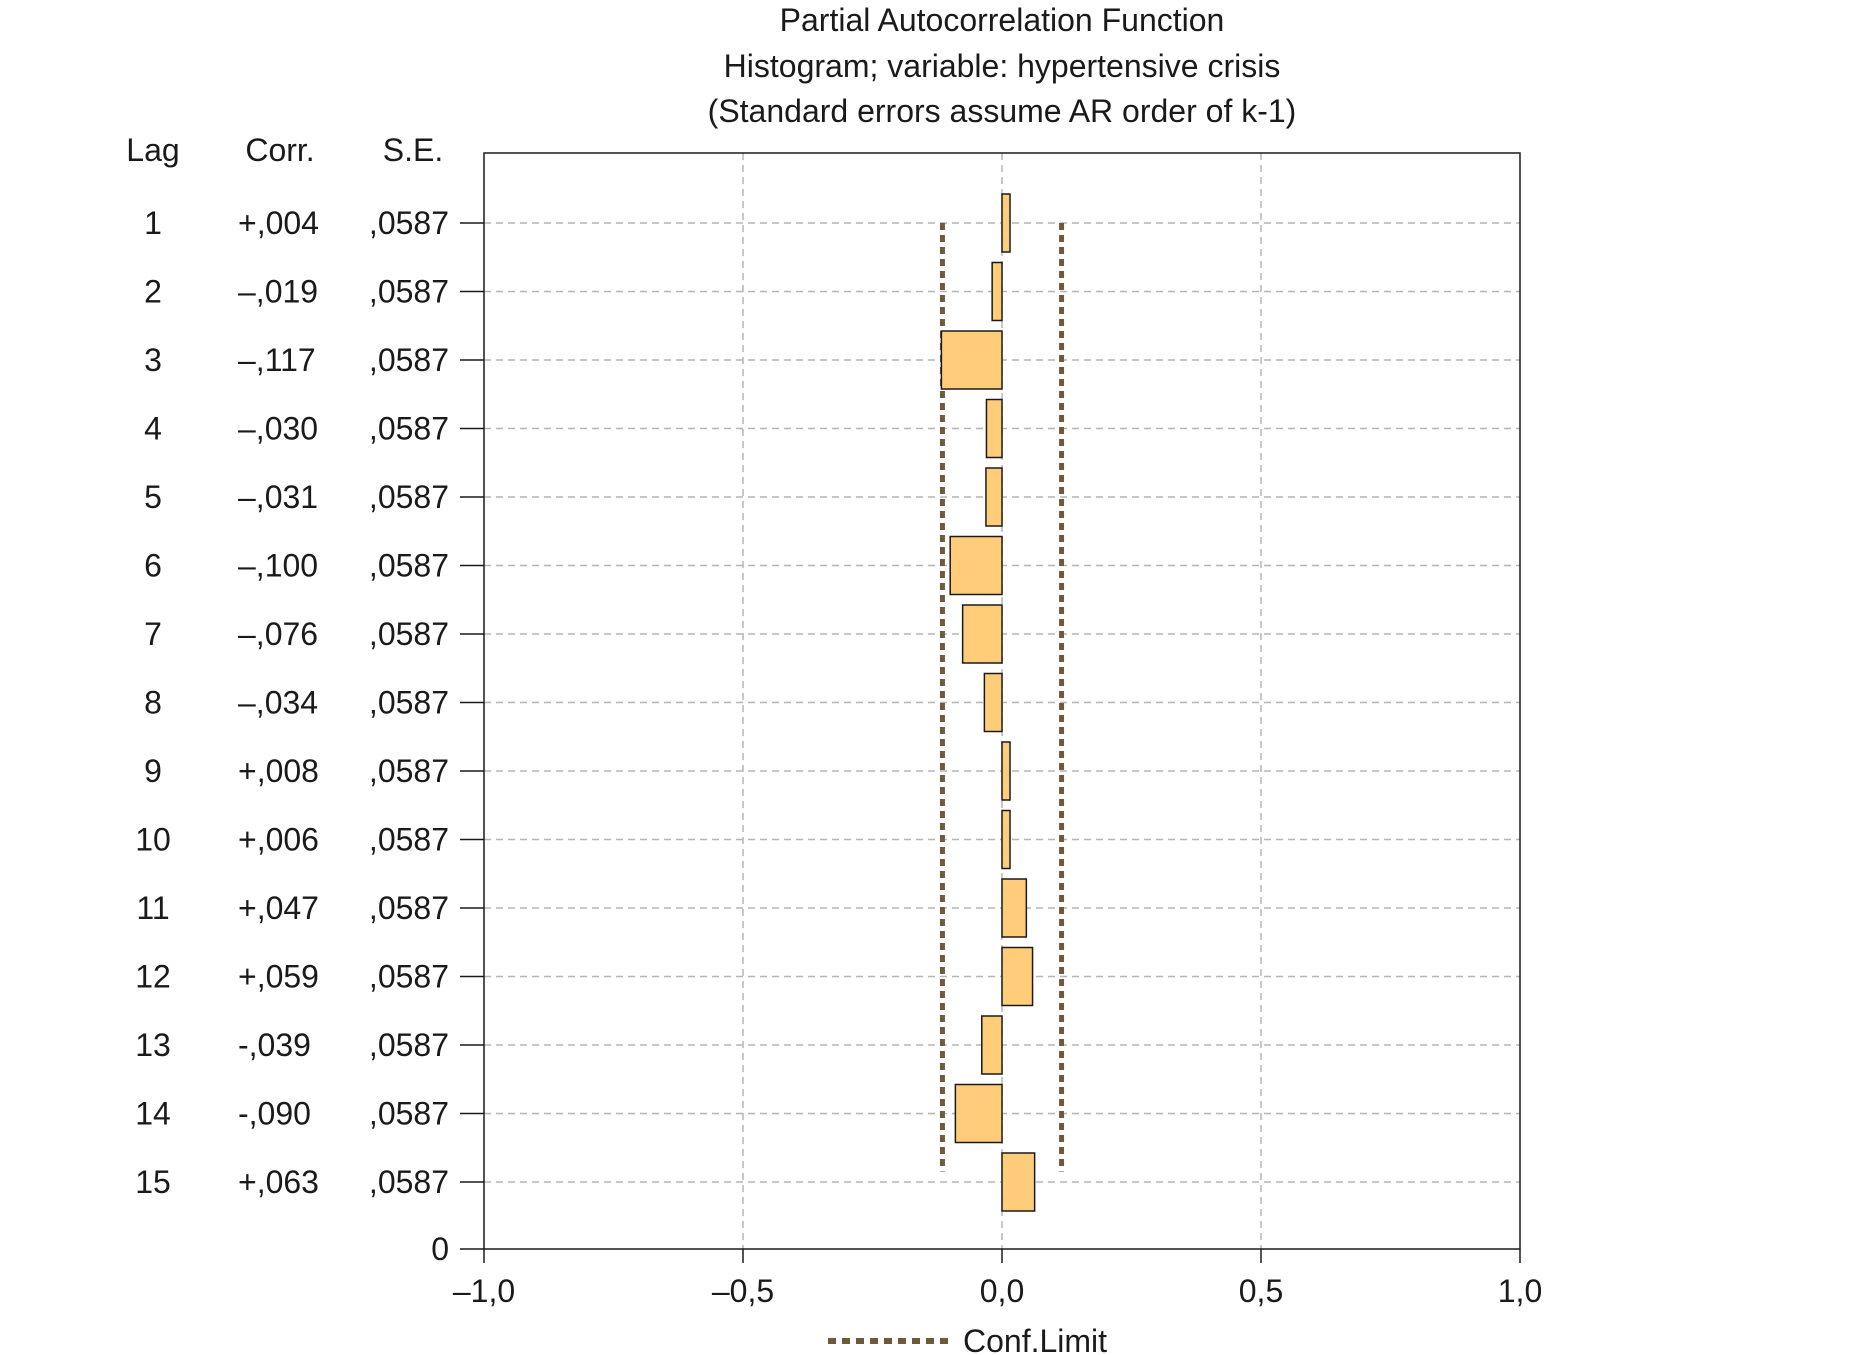 The height and width of the screenshot is (1355, 1864). What do you see at coordinates (484, 1291) in the screenshot?
I see `x-tick-label: –1,0` at bounding box center [484, 1291].